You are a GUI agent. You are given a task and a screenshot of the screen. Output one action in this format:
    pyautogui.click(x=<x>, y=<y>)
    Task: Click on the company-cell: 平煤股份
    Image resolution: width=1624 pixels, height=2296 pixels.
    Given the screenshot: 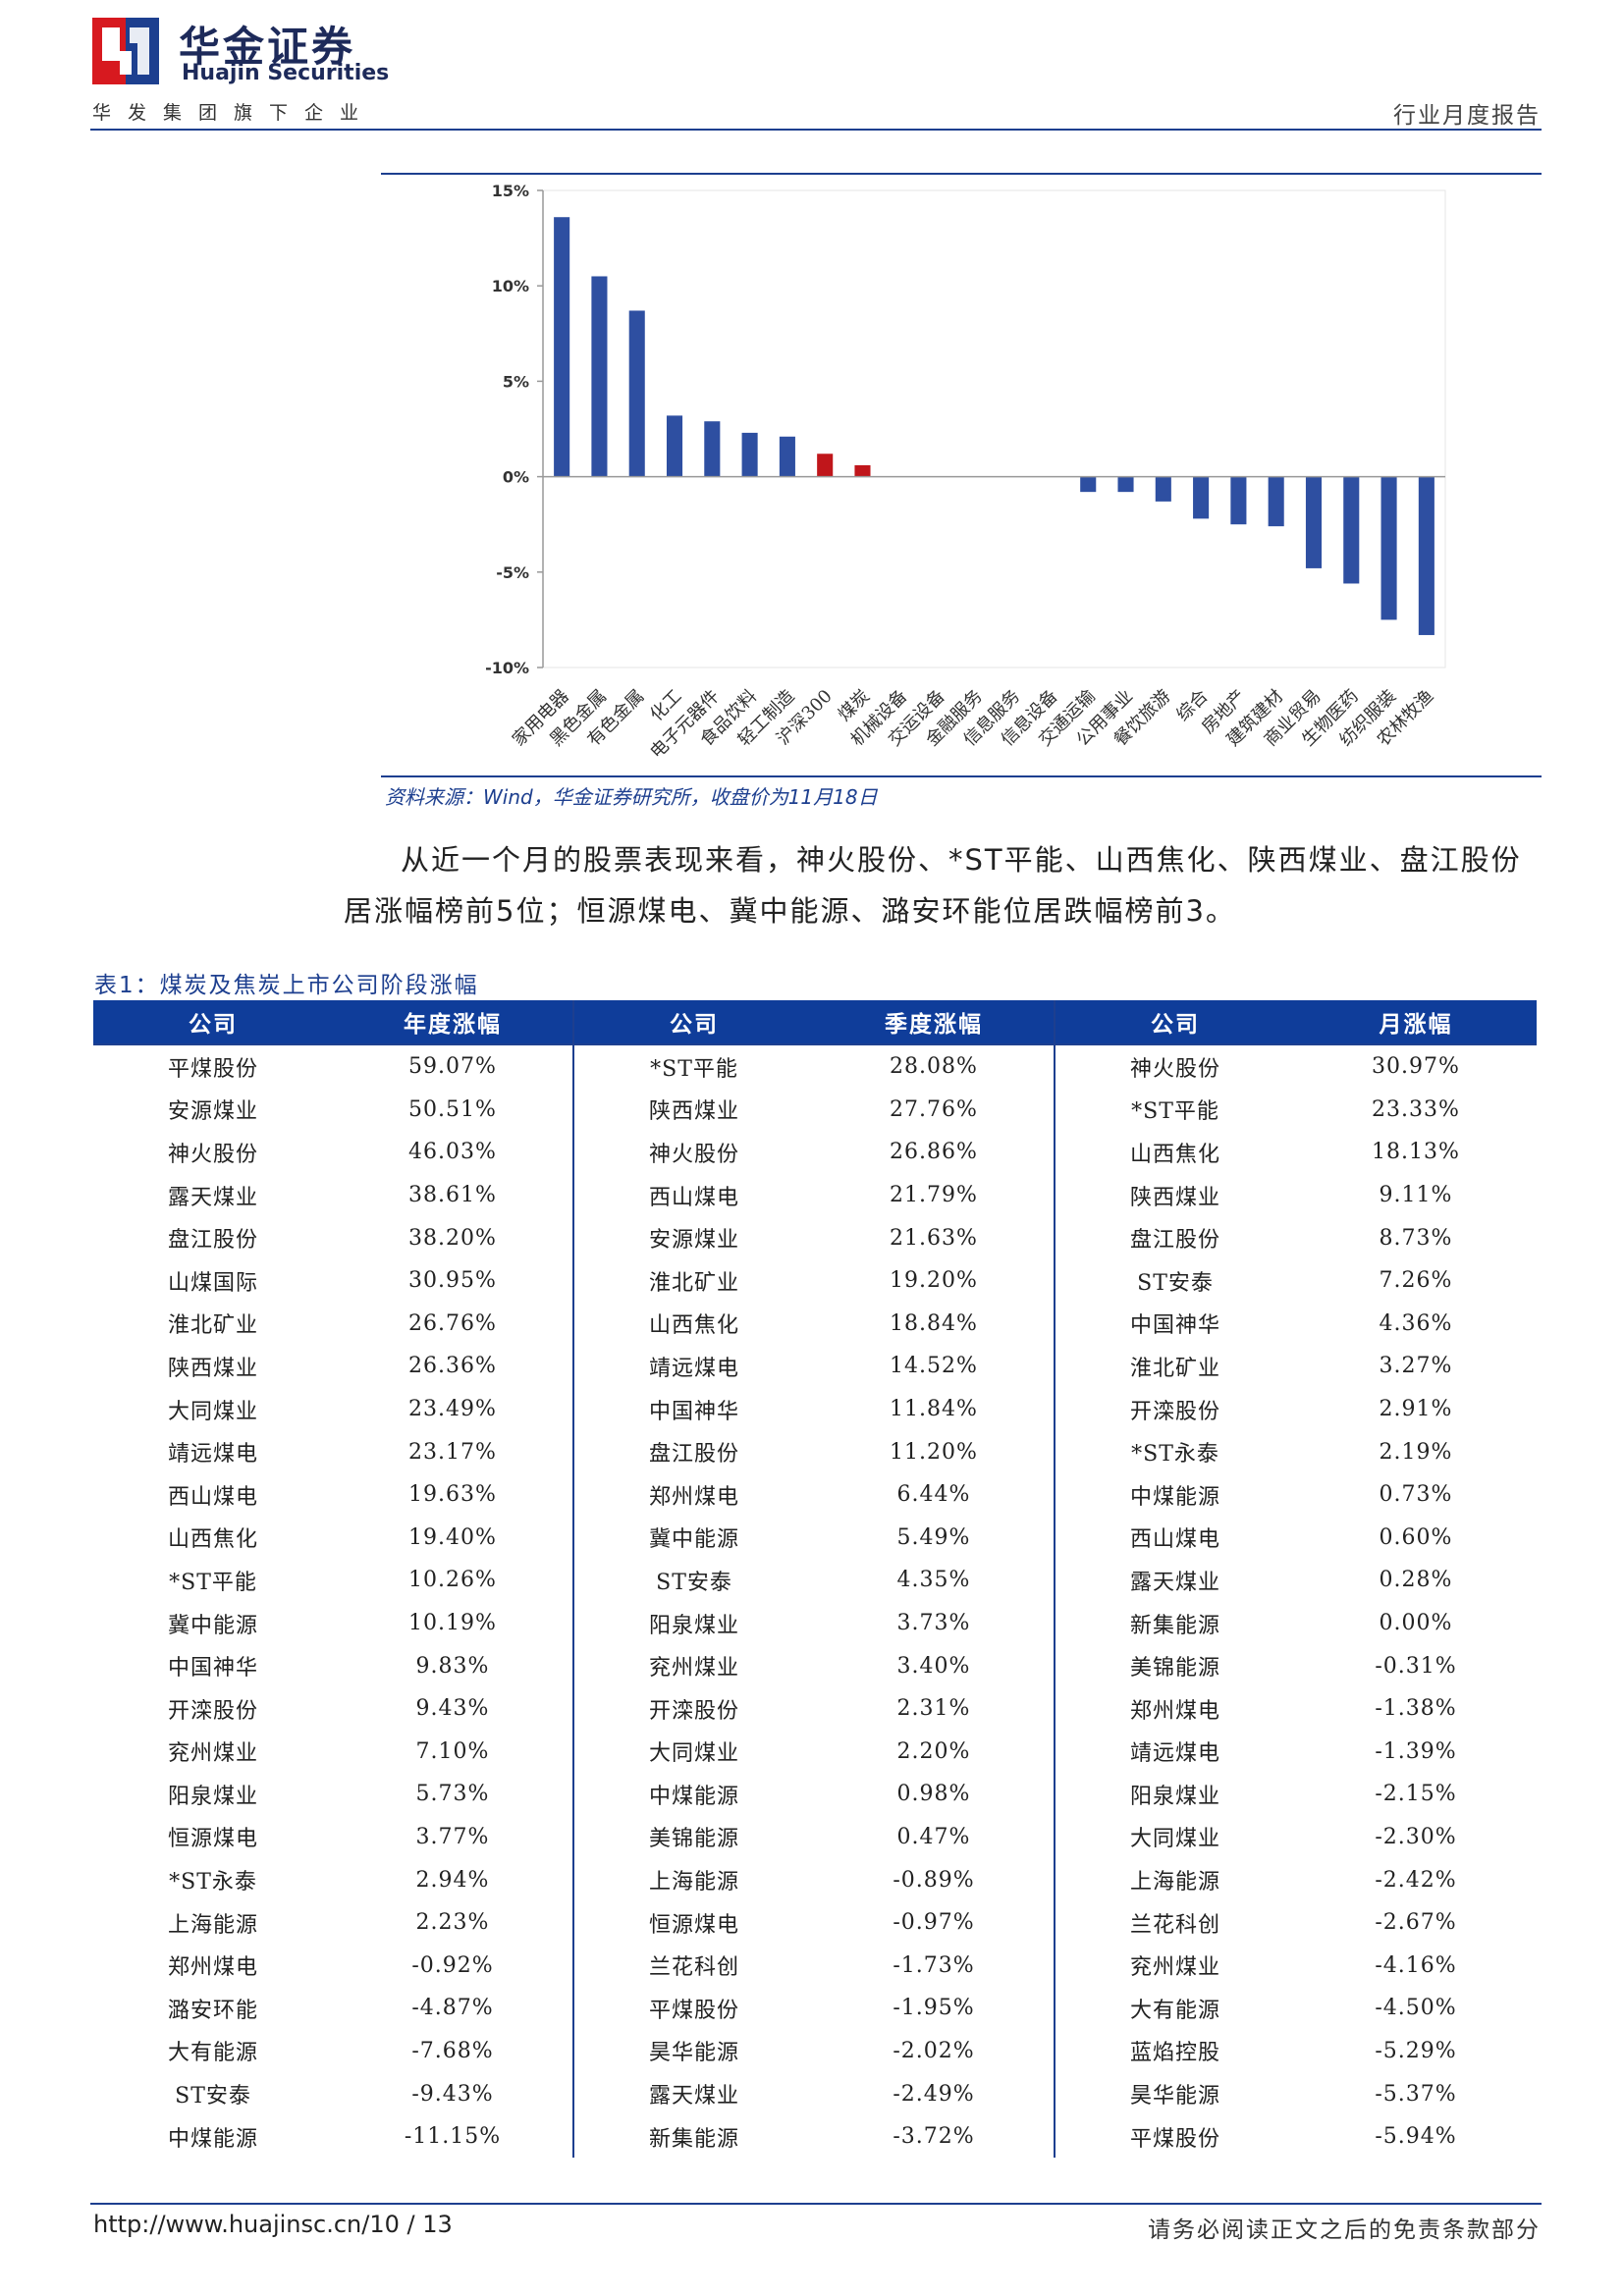 What is the action you would take?
    pyautogui.click(x=1174, y=2136)
    